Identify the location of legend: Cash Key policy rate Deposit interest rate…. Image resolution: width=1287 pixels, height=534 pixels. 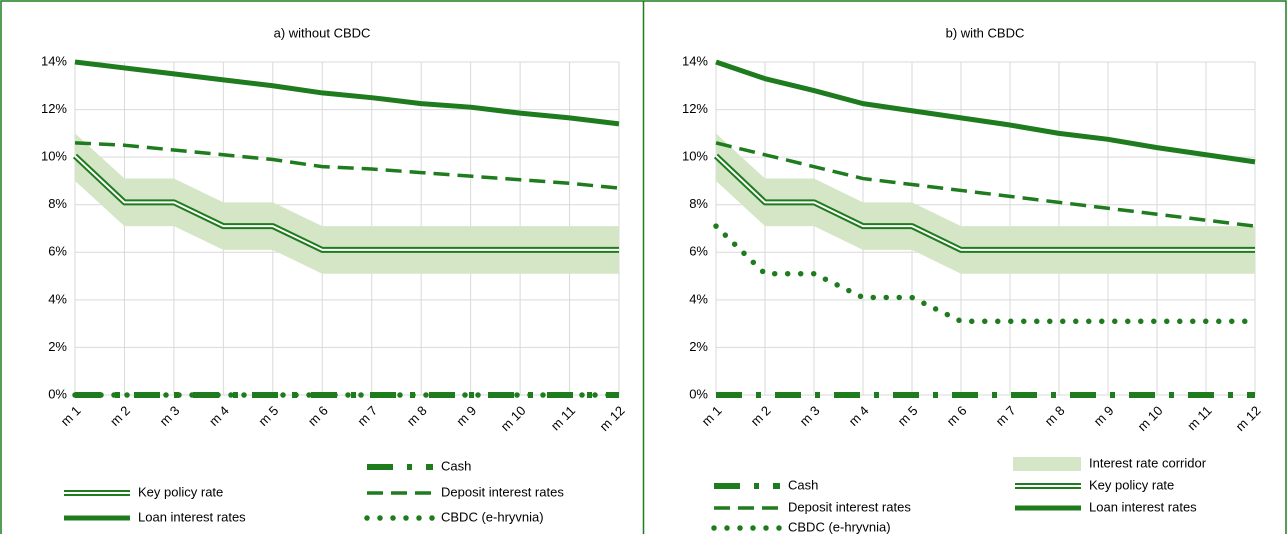
(314, 491).